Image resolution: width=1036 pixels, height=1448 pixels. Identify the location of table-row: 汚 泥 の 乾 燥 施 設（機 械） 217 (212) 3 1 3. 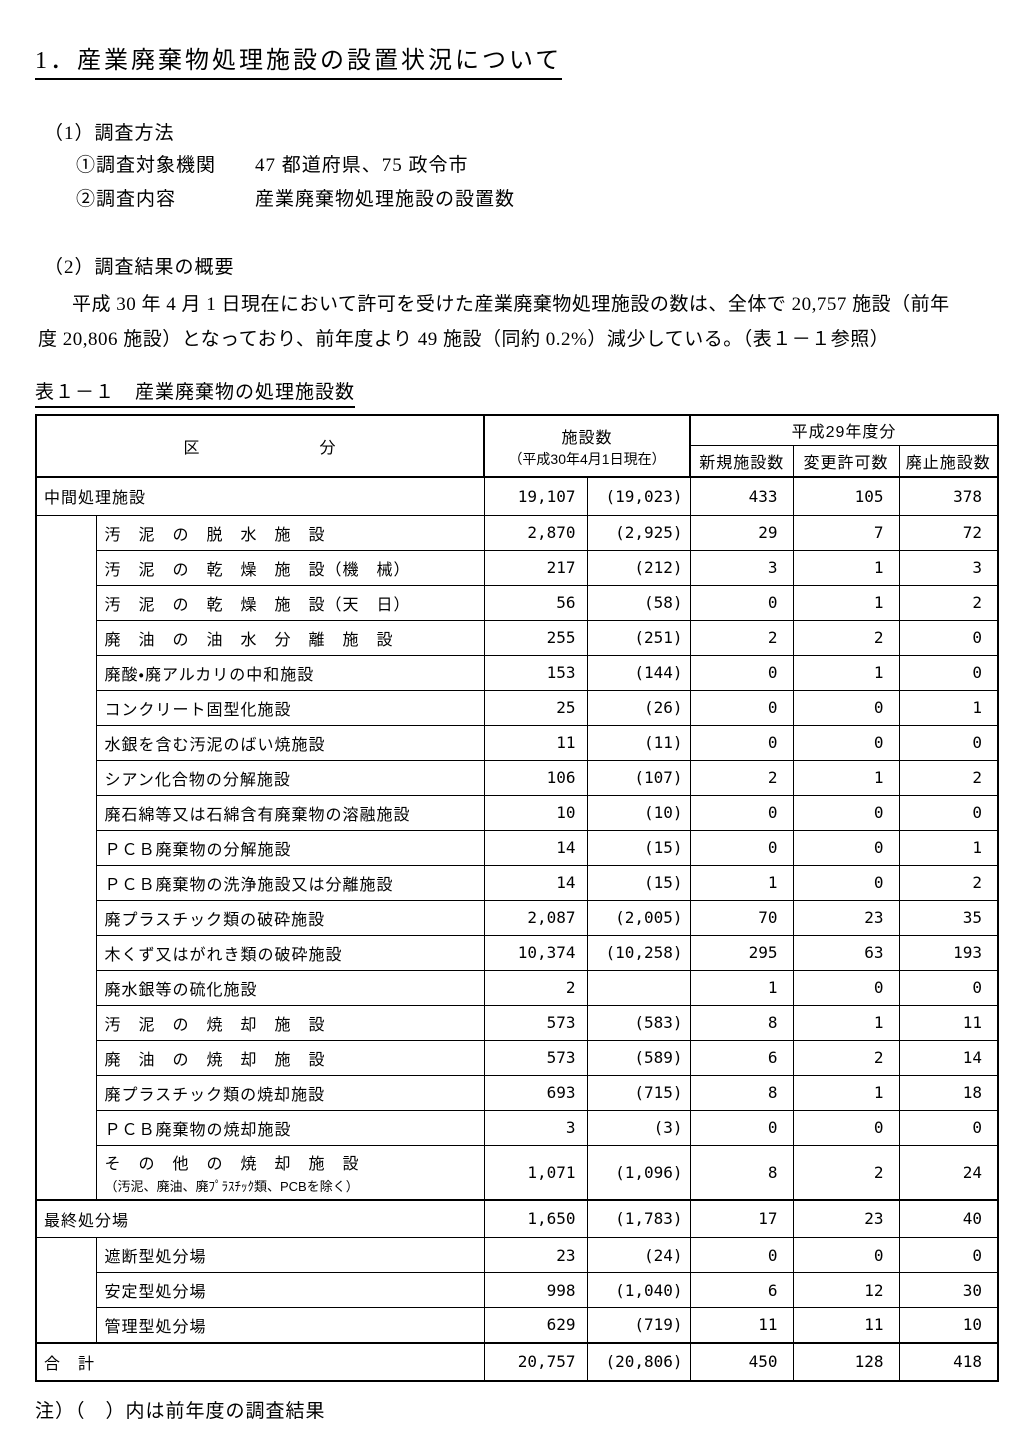
(517, 567).